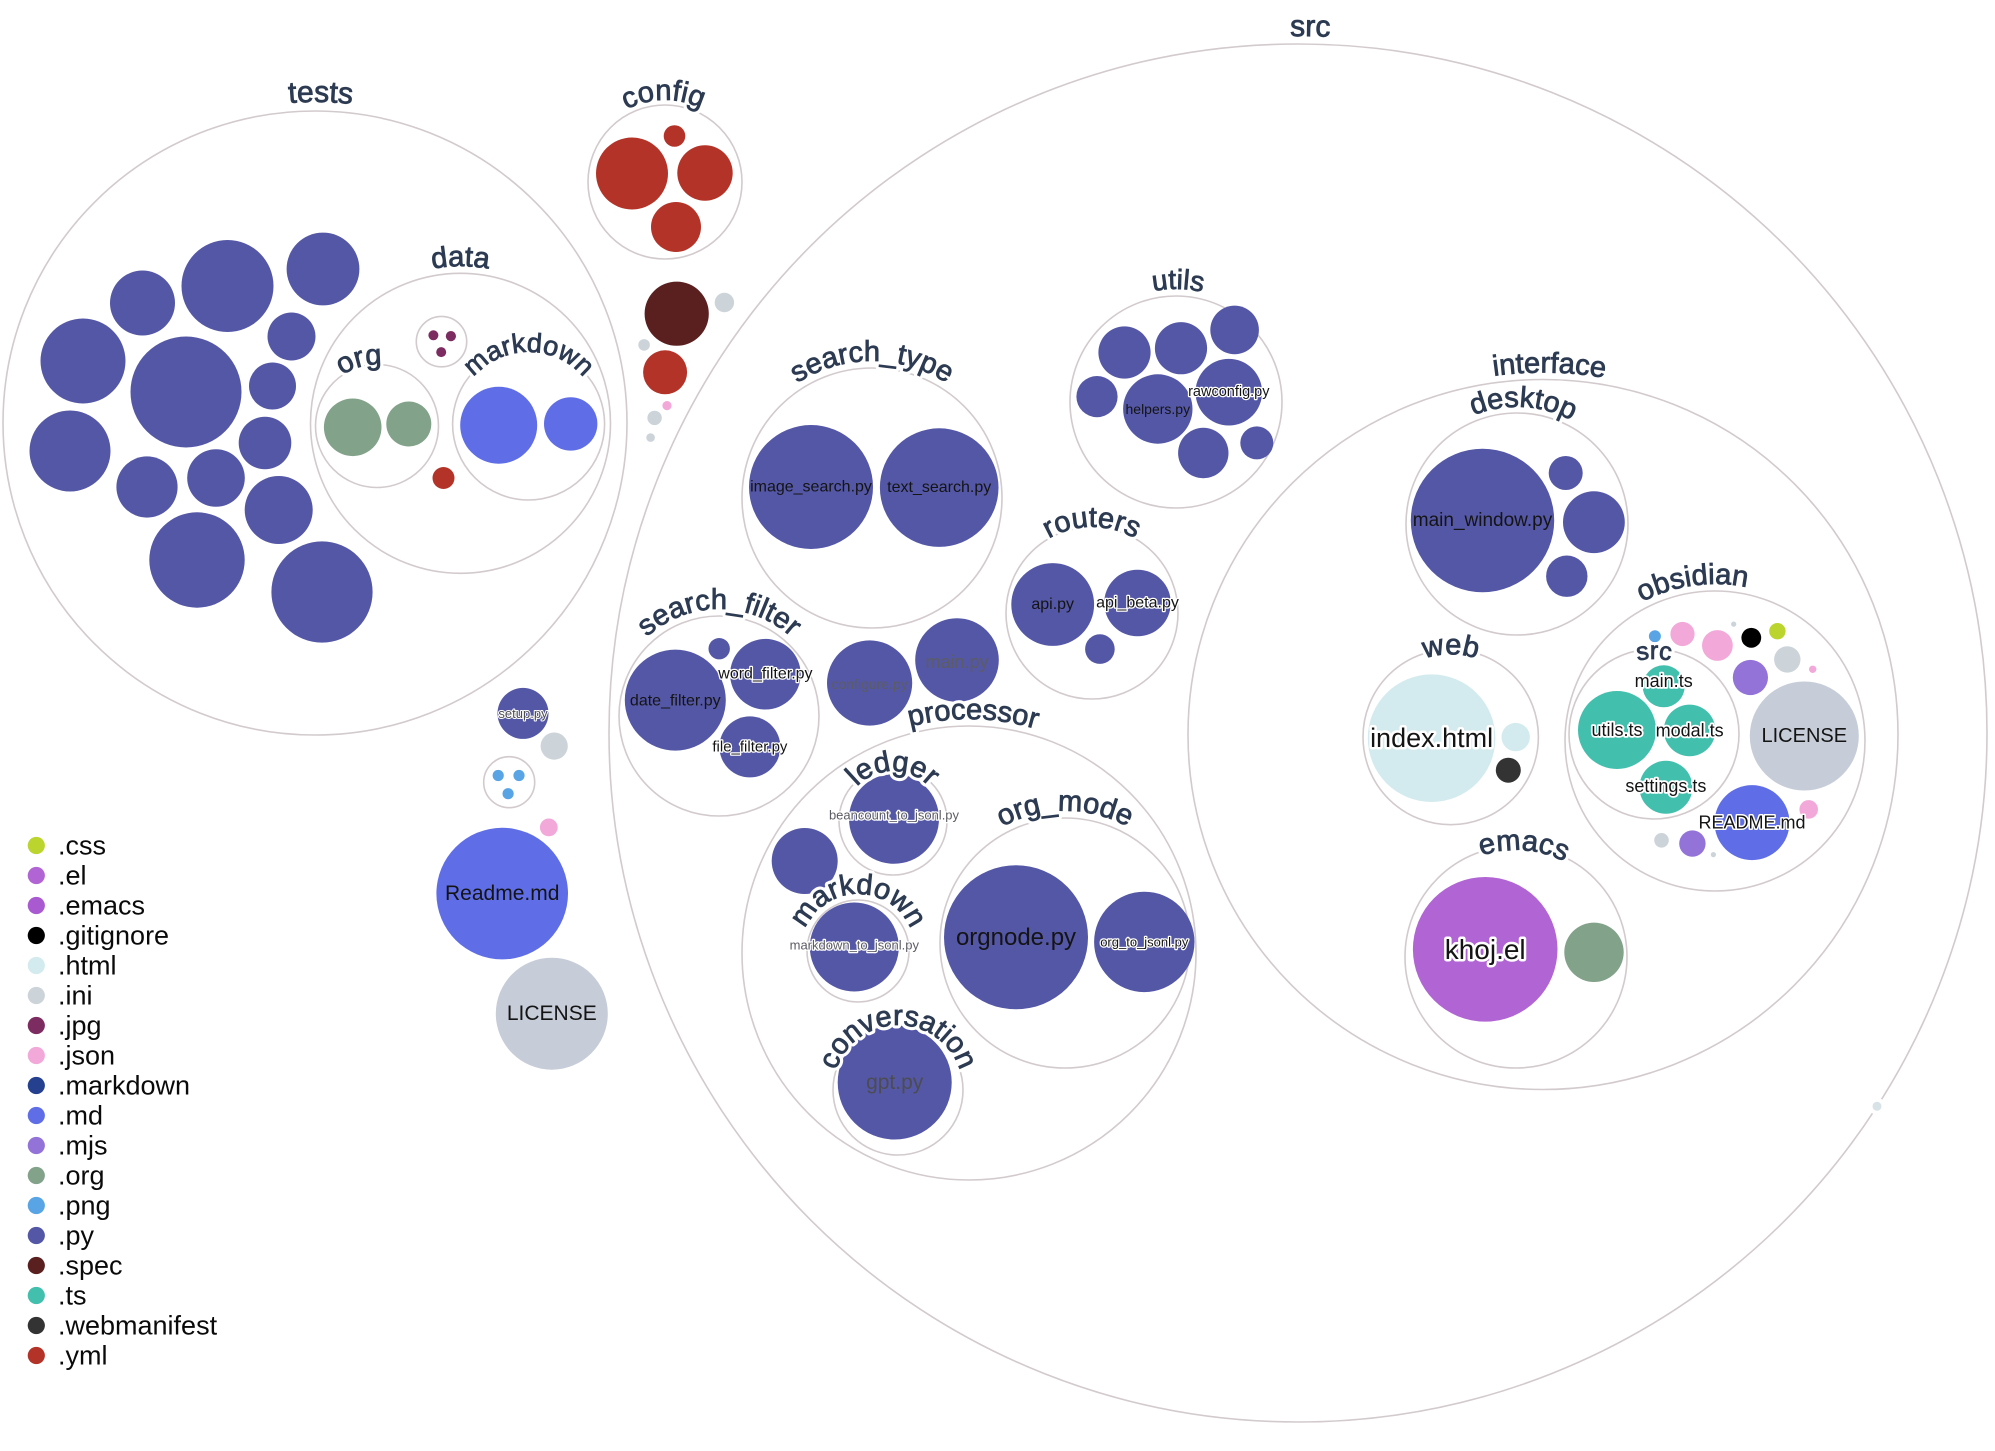 Image resolution: width=1995 pixels, height=1451 pixels. What do you see at coordinates (87, 966) in the screenshot?
I see `svg-text: .html` at bounding box center [87, 966].